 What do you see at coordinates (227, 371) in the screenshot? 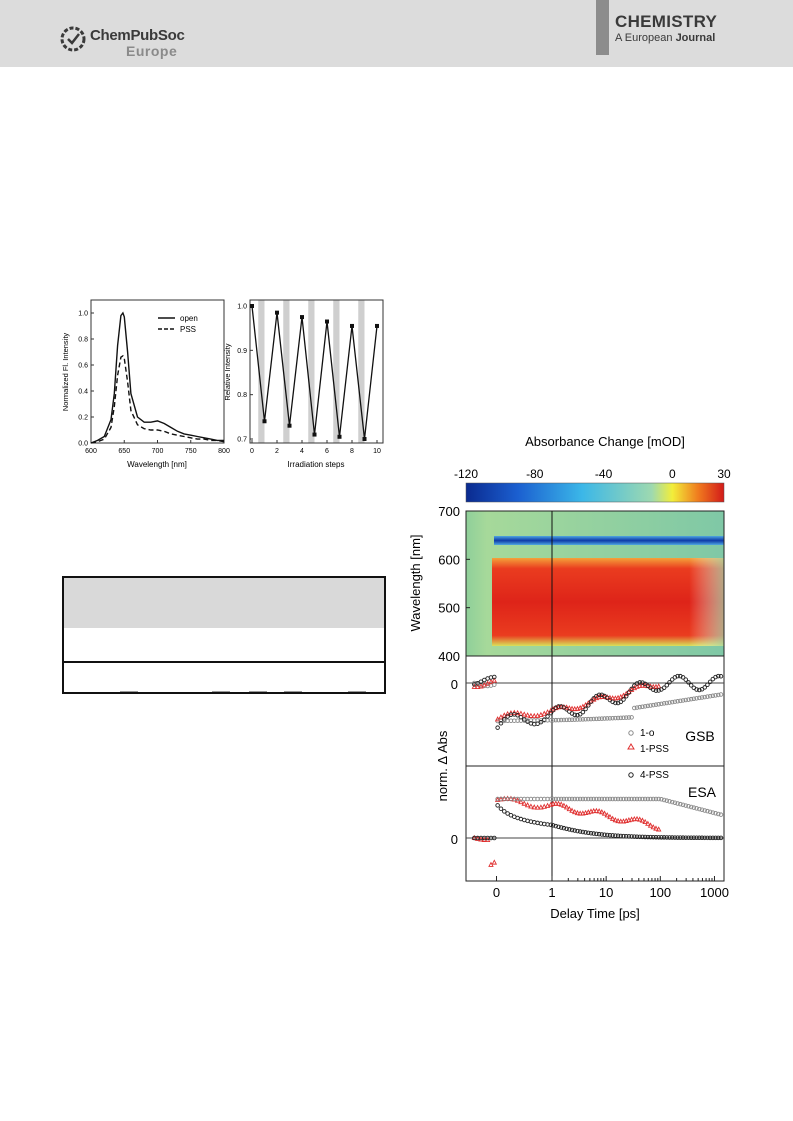
I see `switching-y-axis-label: Relative Intensity` at bounding box center [227, 371].